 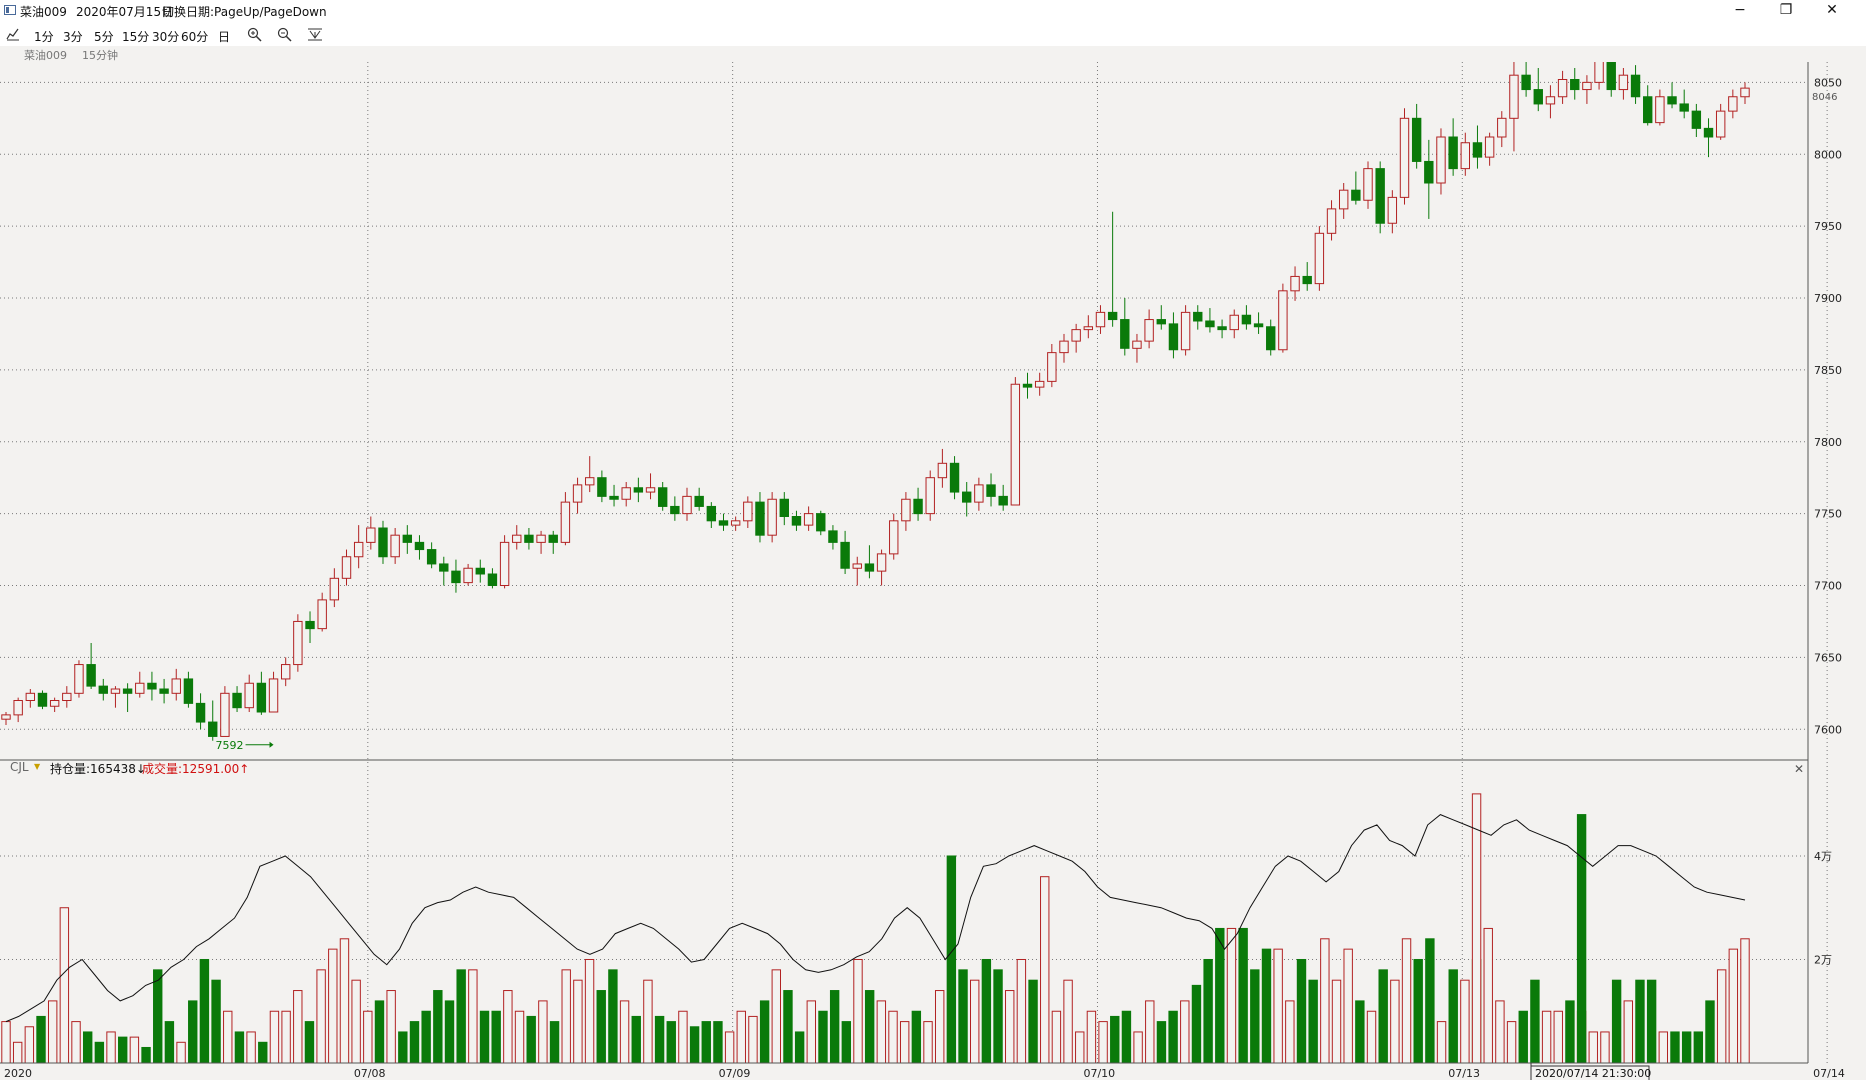 What do you see at coordinates (1828, 226) in the screenshot?
I see `price-tick-label: 7950` at bounding box center [1828, 226].